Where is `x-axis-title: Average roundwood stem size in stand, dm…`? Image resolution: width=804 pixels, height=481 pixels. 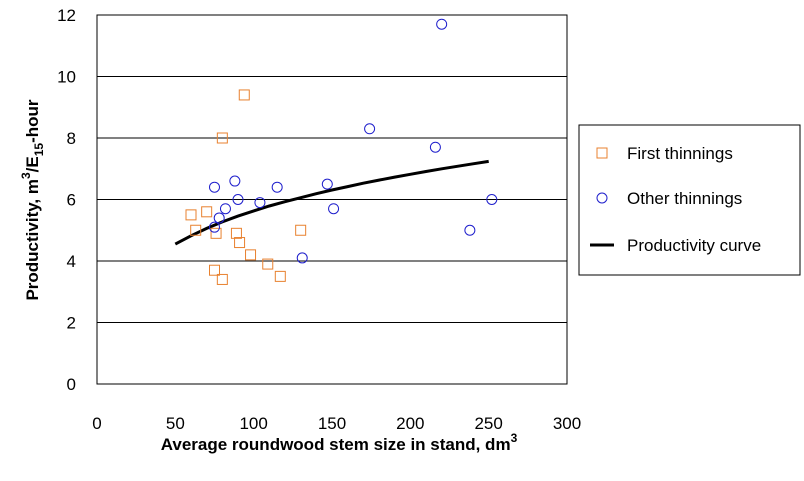
x-axis-title: Average roundwood stem size in stand, dm… is located at coordinates (339, 442).